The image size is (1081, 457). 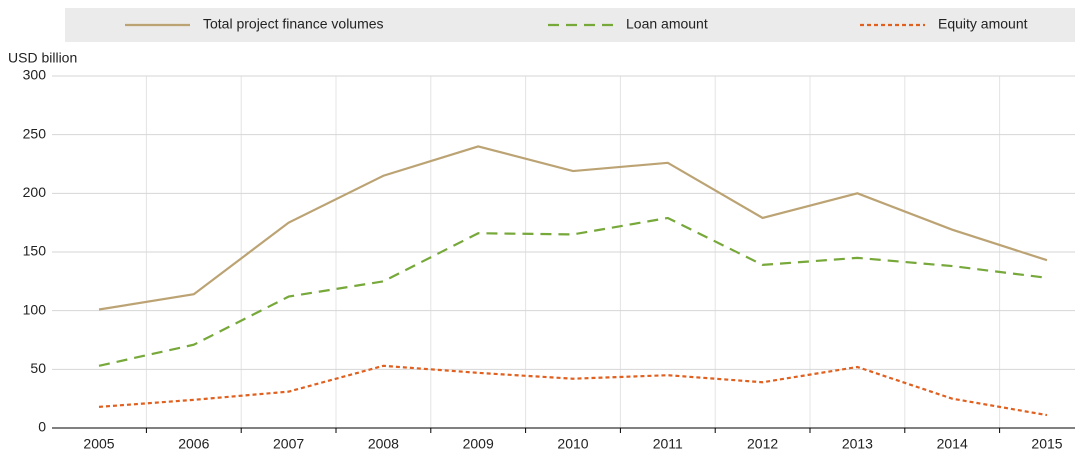 I want to click on x-tick-label: 2007, so click(x=288, y=444).